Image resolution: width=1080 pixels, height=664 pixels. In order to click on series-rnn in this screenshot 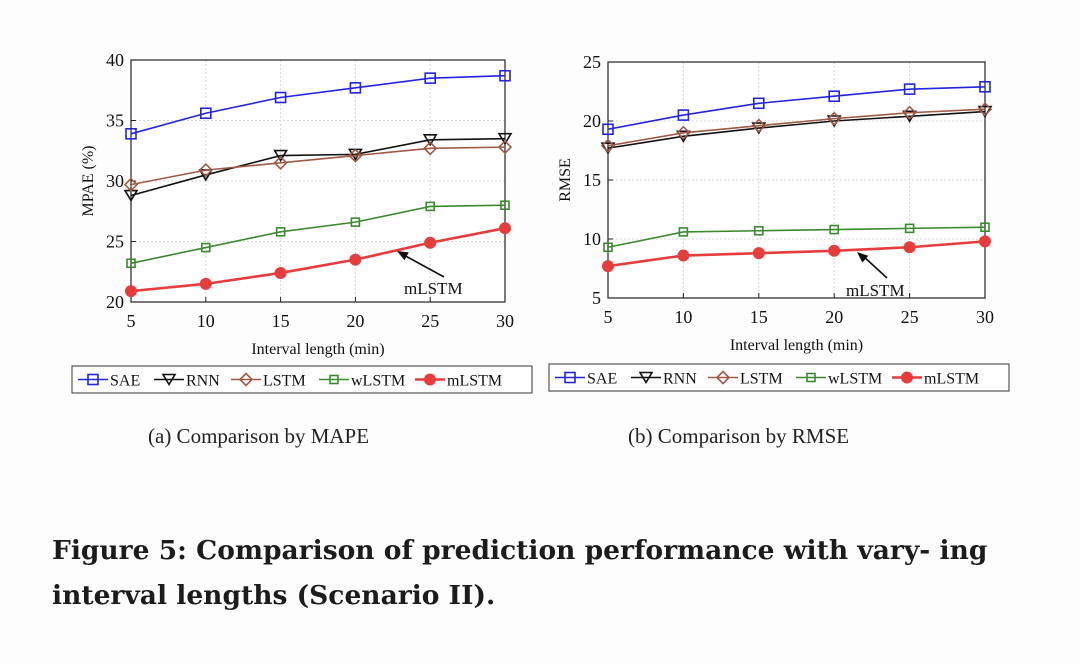, I will do `click(318, 167)`.